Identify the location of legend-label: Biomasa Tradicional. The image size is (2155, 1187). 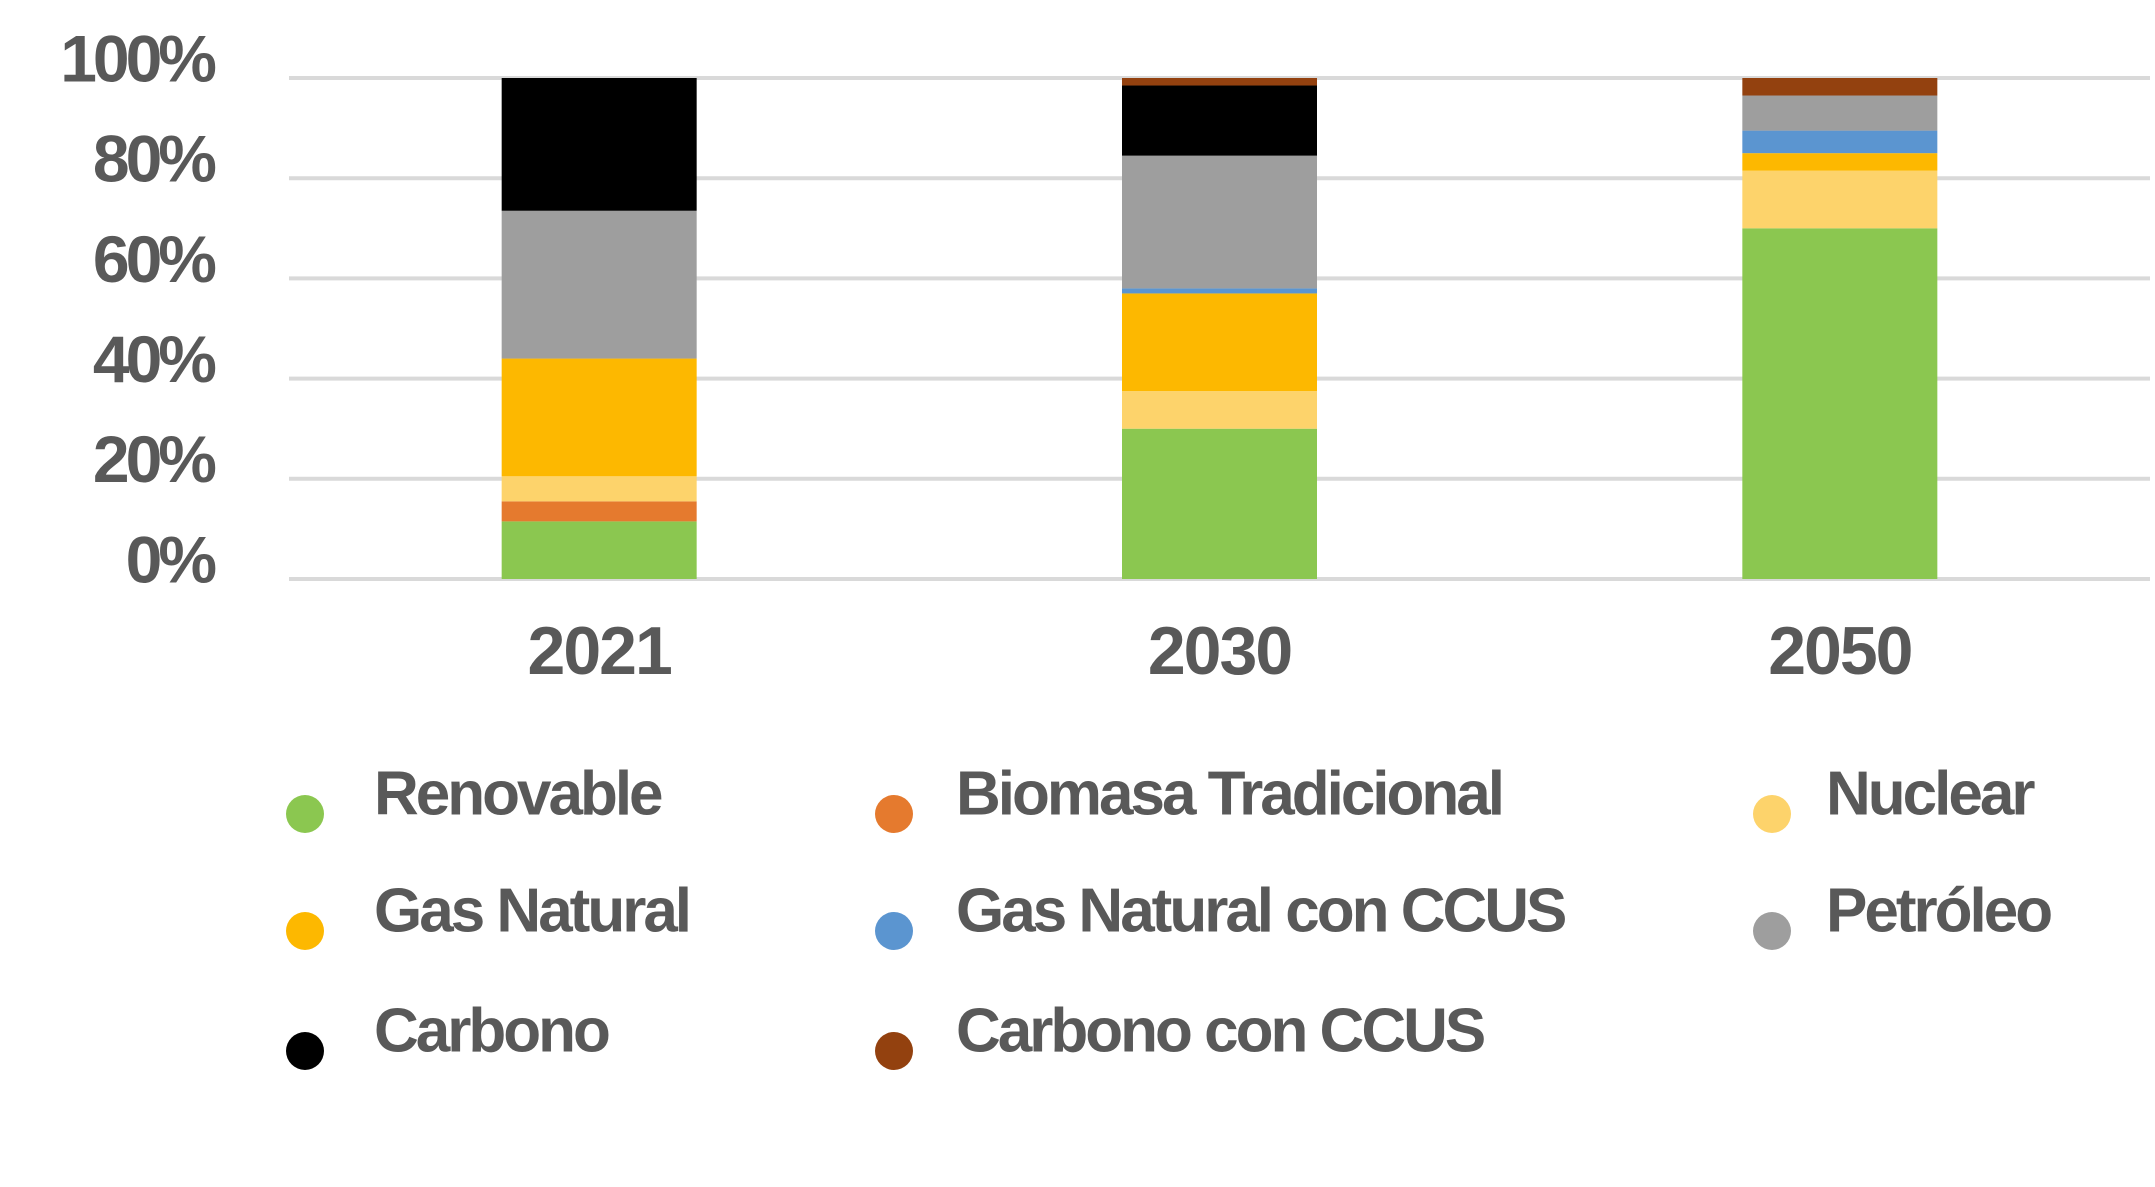
(1229, 793).